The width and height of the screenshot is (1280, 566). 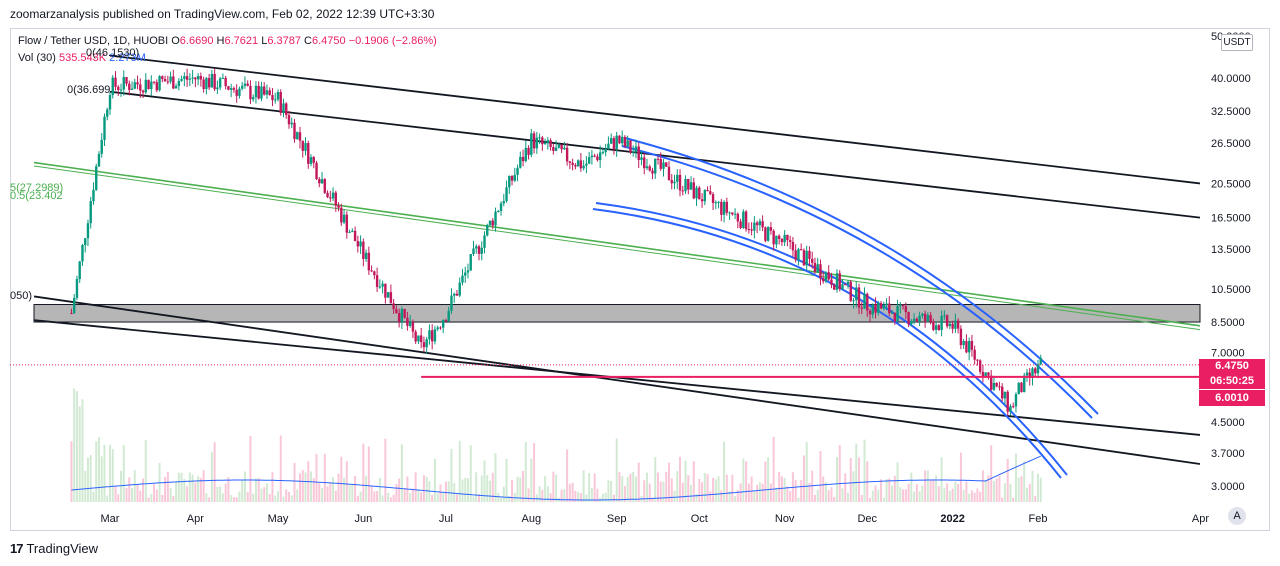 I want to click on countdown-tag: 06:50:25, so click(x=1232, y=381).